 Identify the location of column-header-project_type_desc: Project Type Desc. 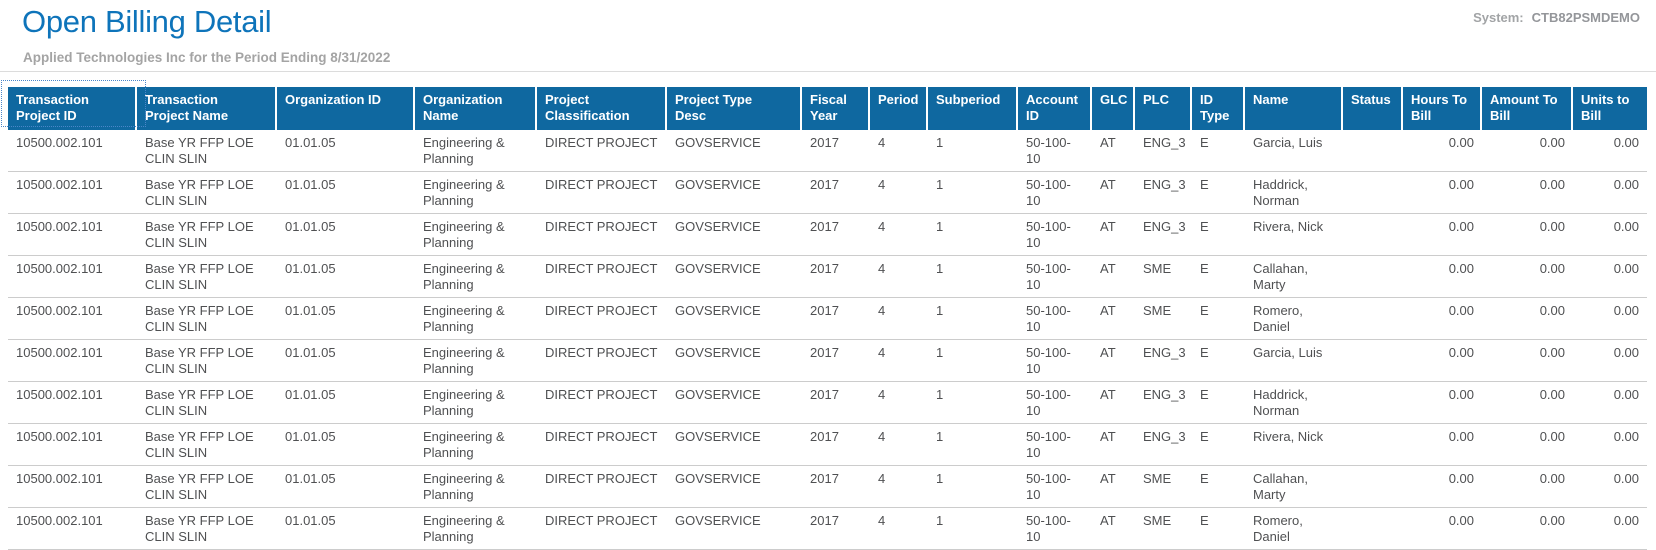
(734, 108).